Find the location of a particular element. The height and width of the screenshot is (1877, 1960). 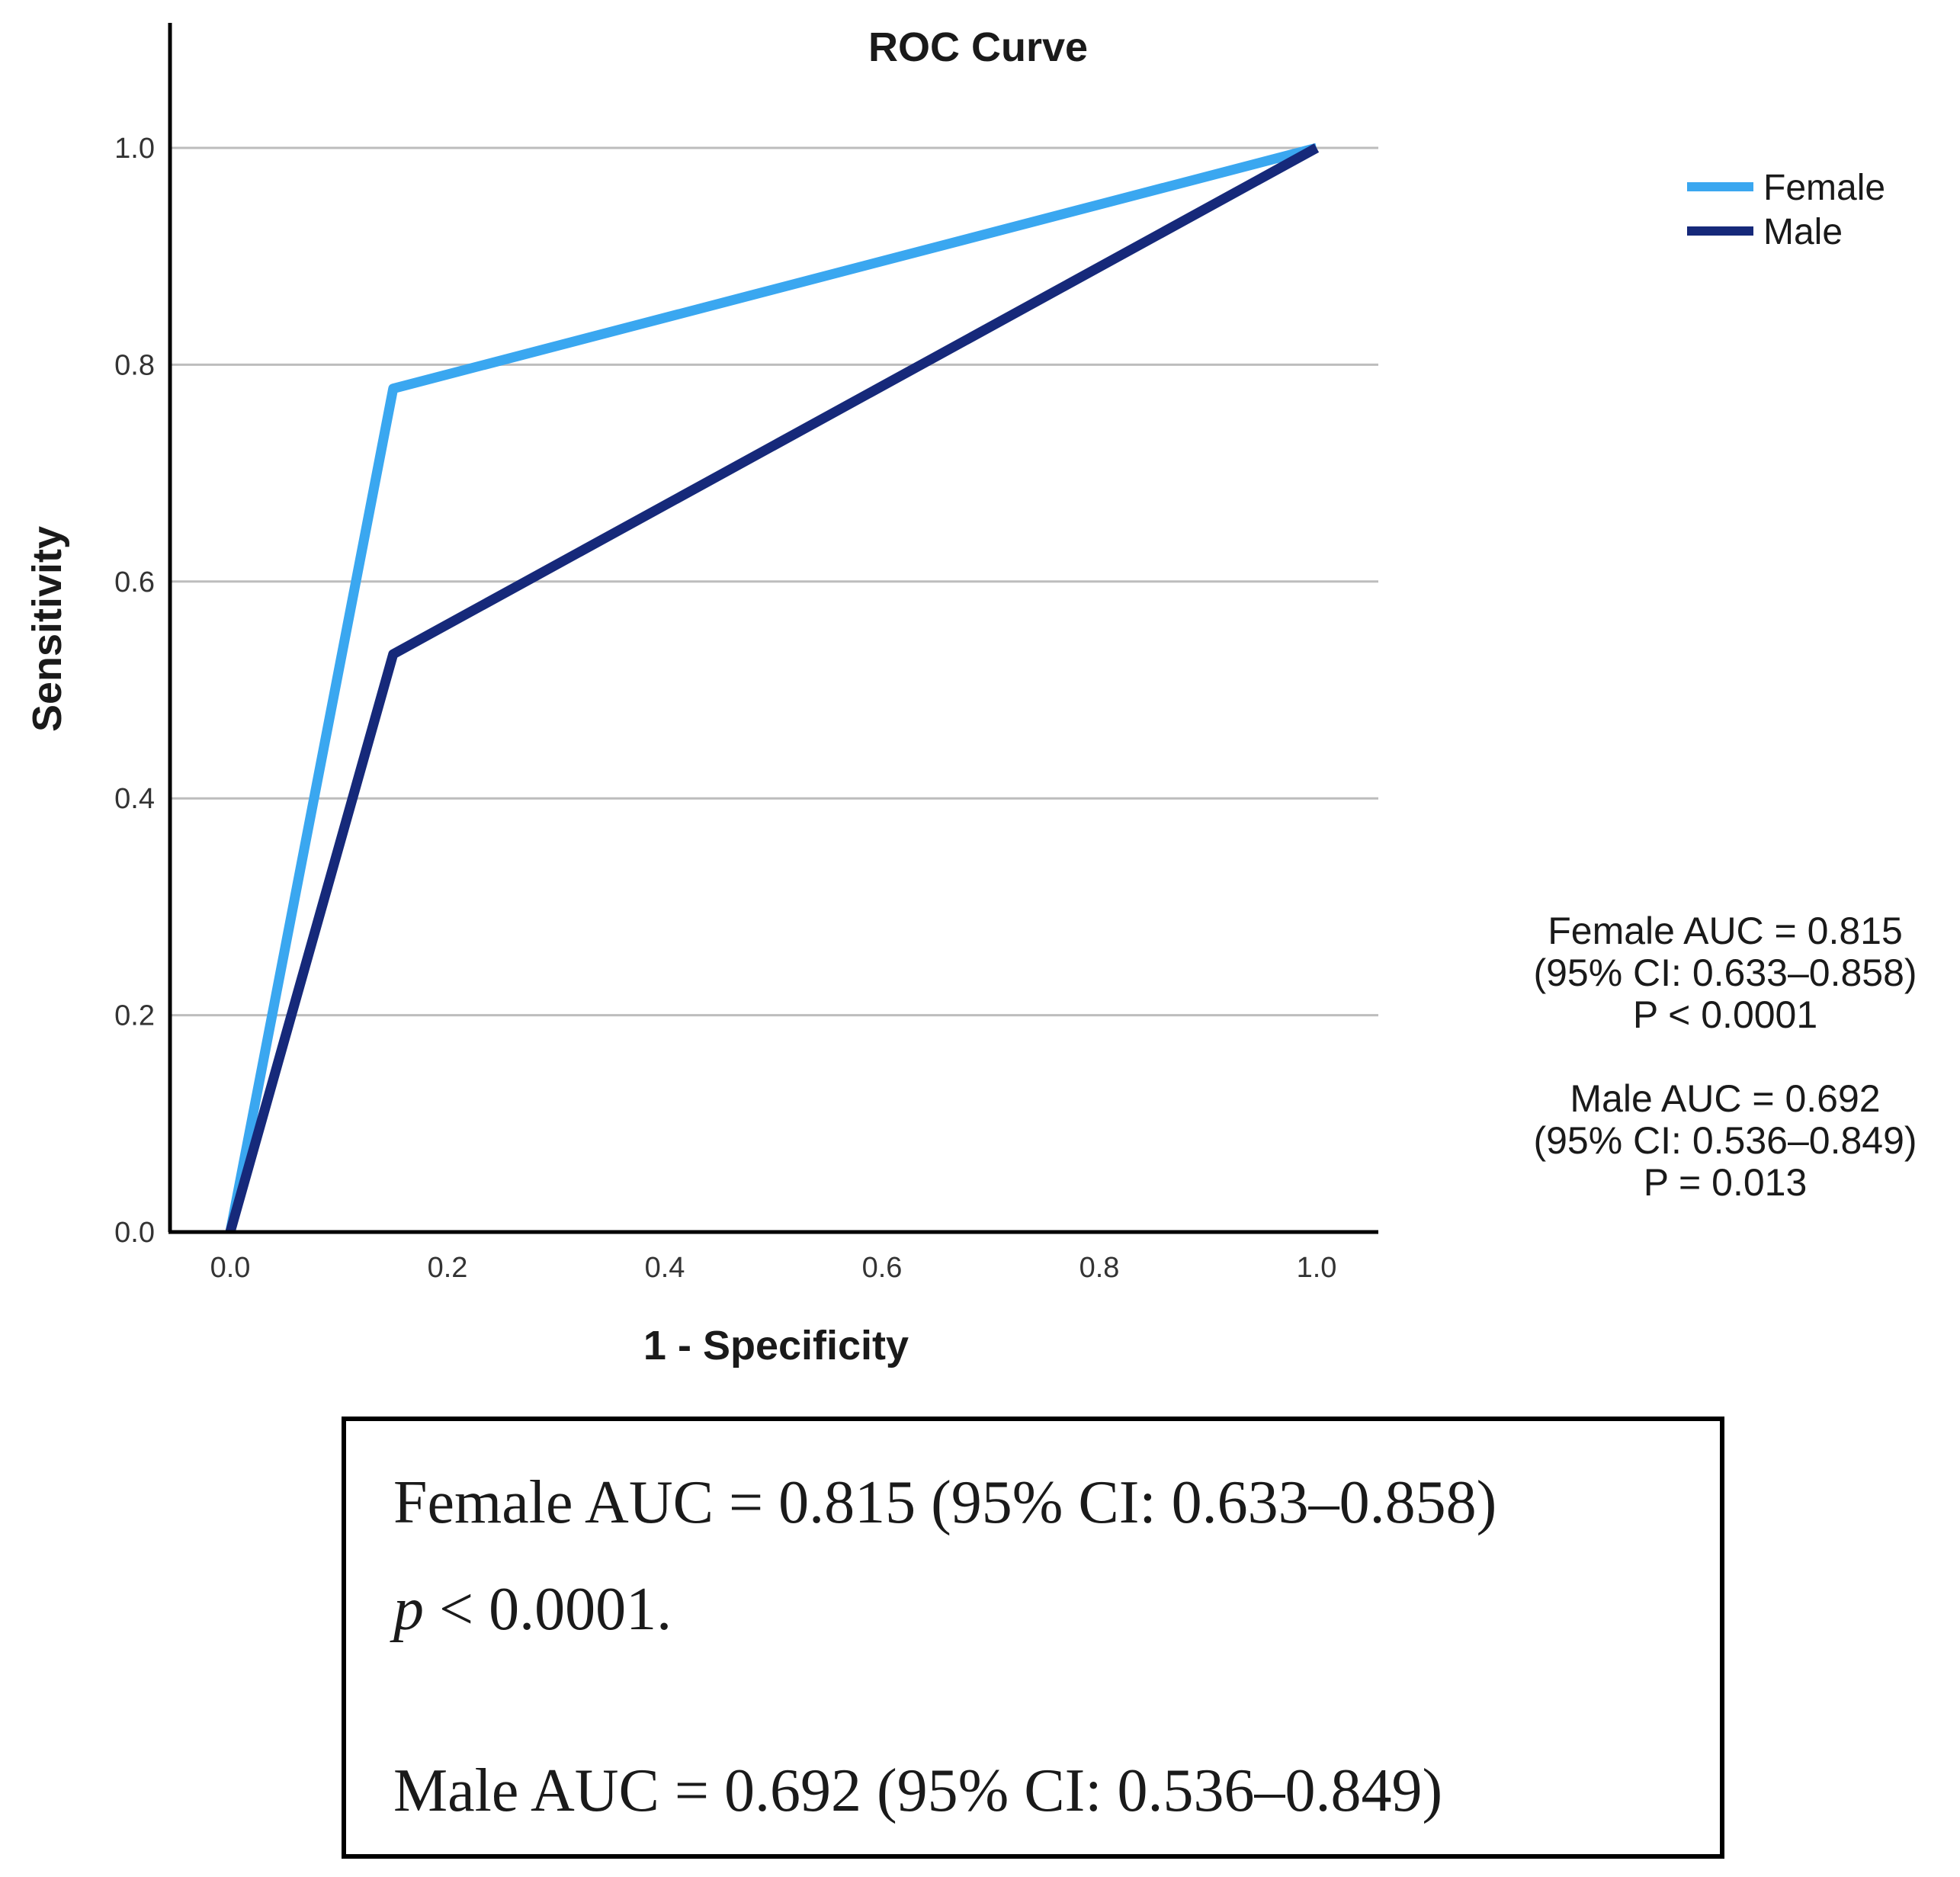

x-tick-label-1: 0.2 is located at coordinates (448, 1268).